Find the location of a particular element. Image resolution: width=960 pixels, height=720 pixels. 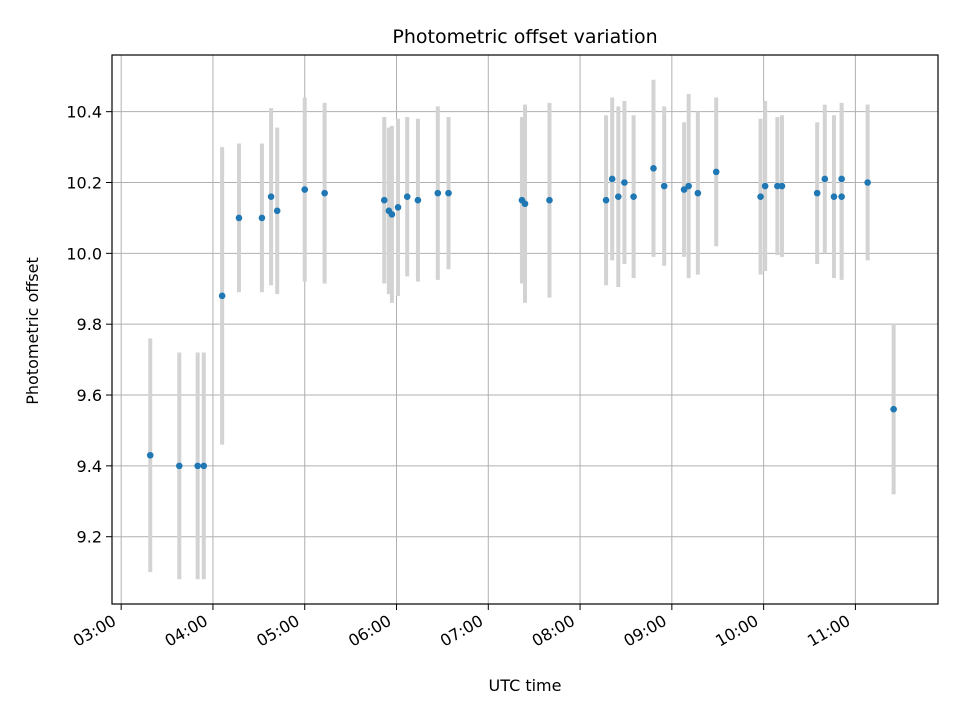

y-tick-label: 9.8 is located at coordinates (89, 324).